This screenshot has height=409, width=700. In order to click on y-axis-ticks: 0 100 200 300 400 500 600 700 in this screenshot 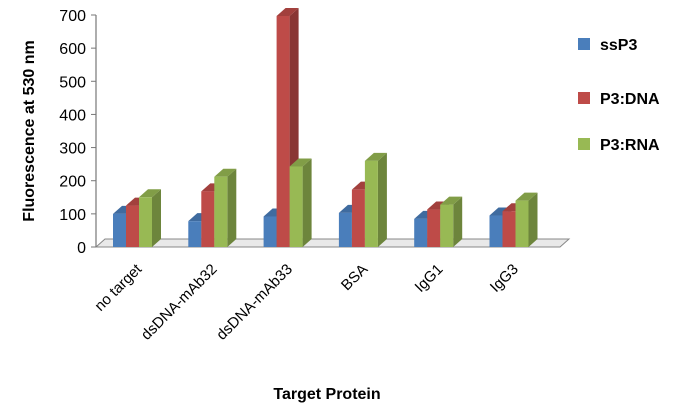, I will do `click(77, 132)`.